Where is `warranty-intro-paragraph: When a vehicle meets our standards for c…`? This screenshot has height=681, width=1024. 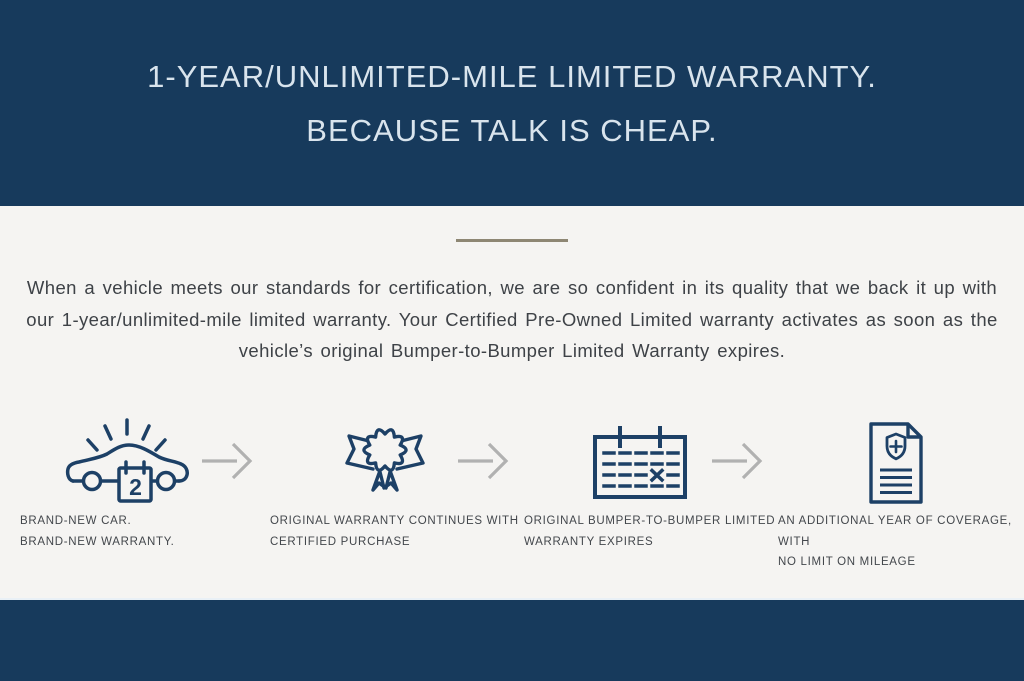 warranty-intro-paragraph: When a vehicle meets our standards for c… is located at coordinates (512, 319).